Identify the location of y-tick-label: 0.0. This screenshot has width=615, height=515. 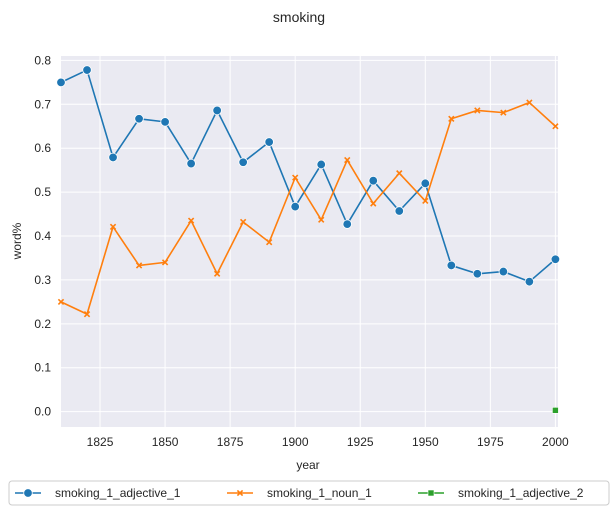
(42, 412).